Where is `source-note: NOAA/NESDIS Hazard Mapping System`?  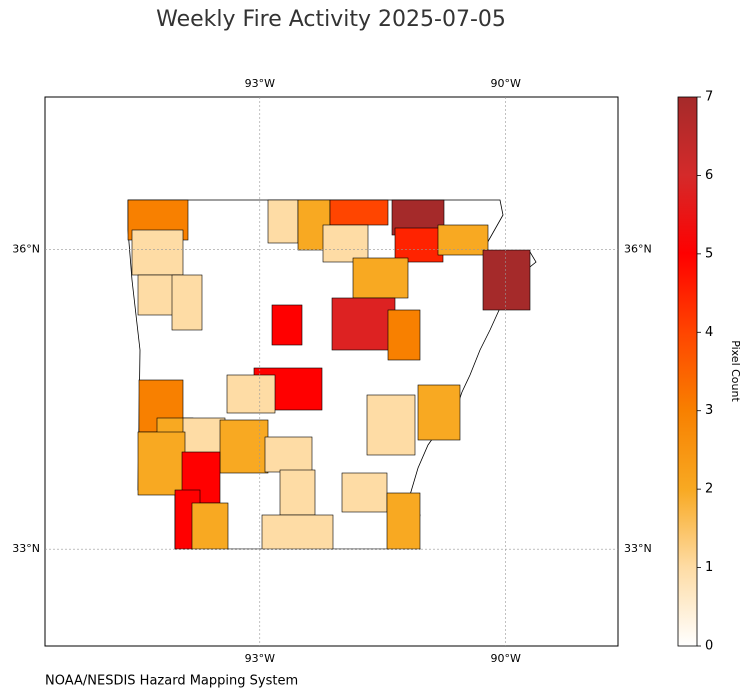 source-note: NOAA/NESDIS Hazard Mapping System is located at coordinates (171, 681).